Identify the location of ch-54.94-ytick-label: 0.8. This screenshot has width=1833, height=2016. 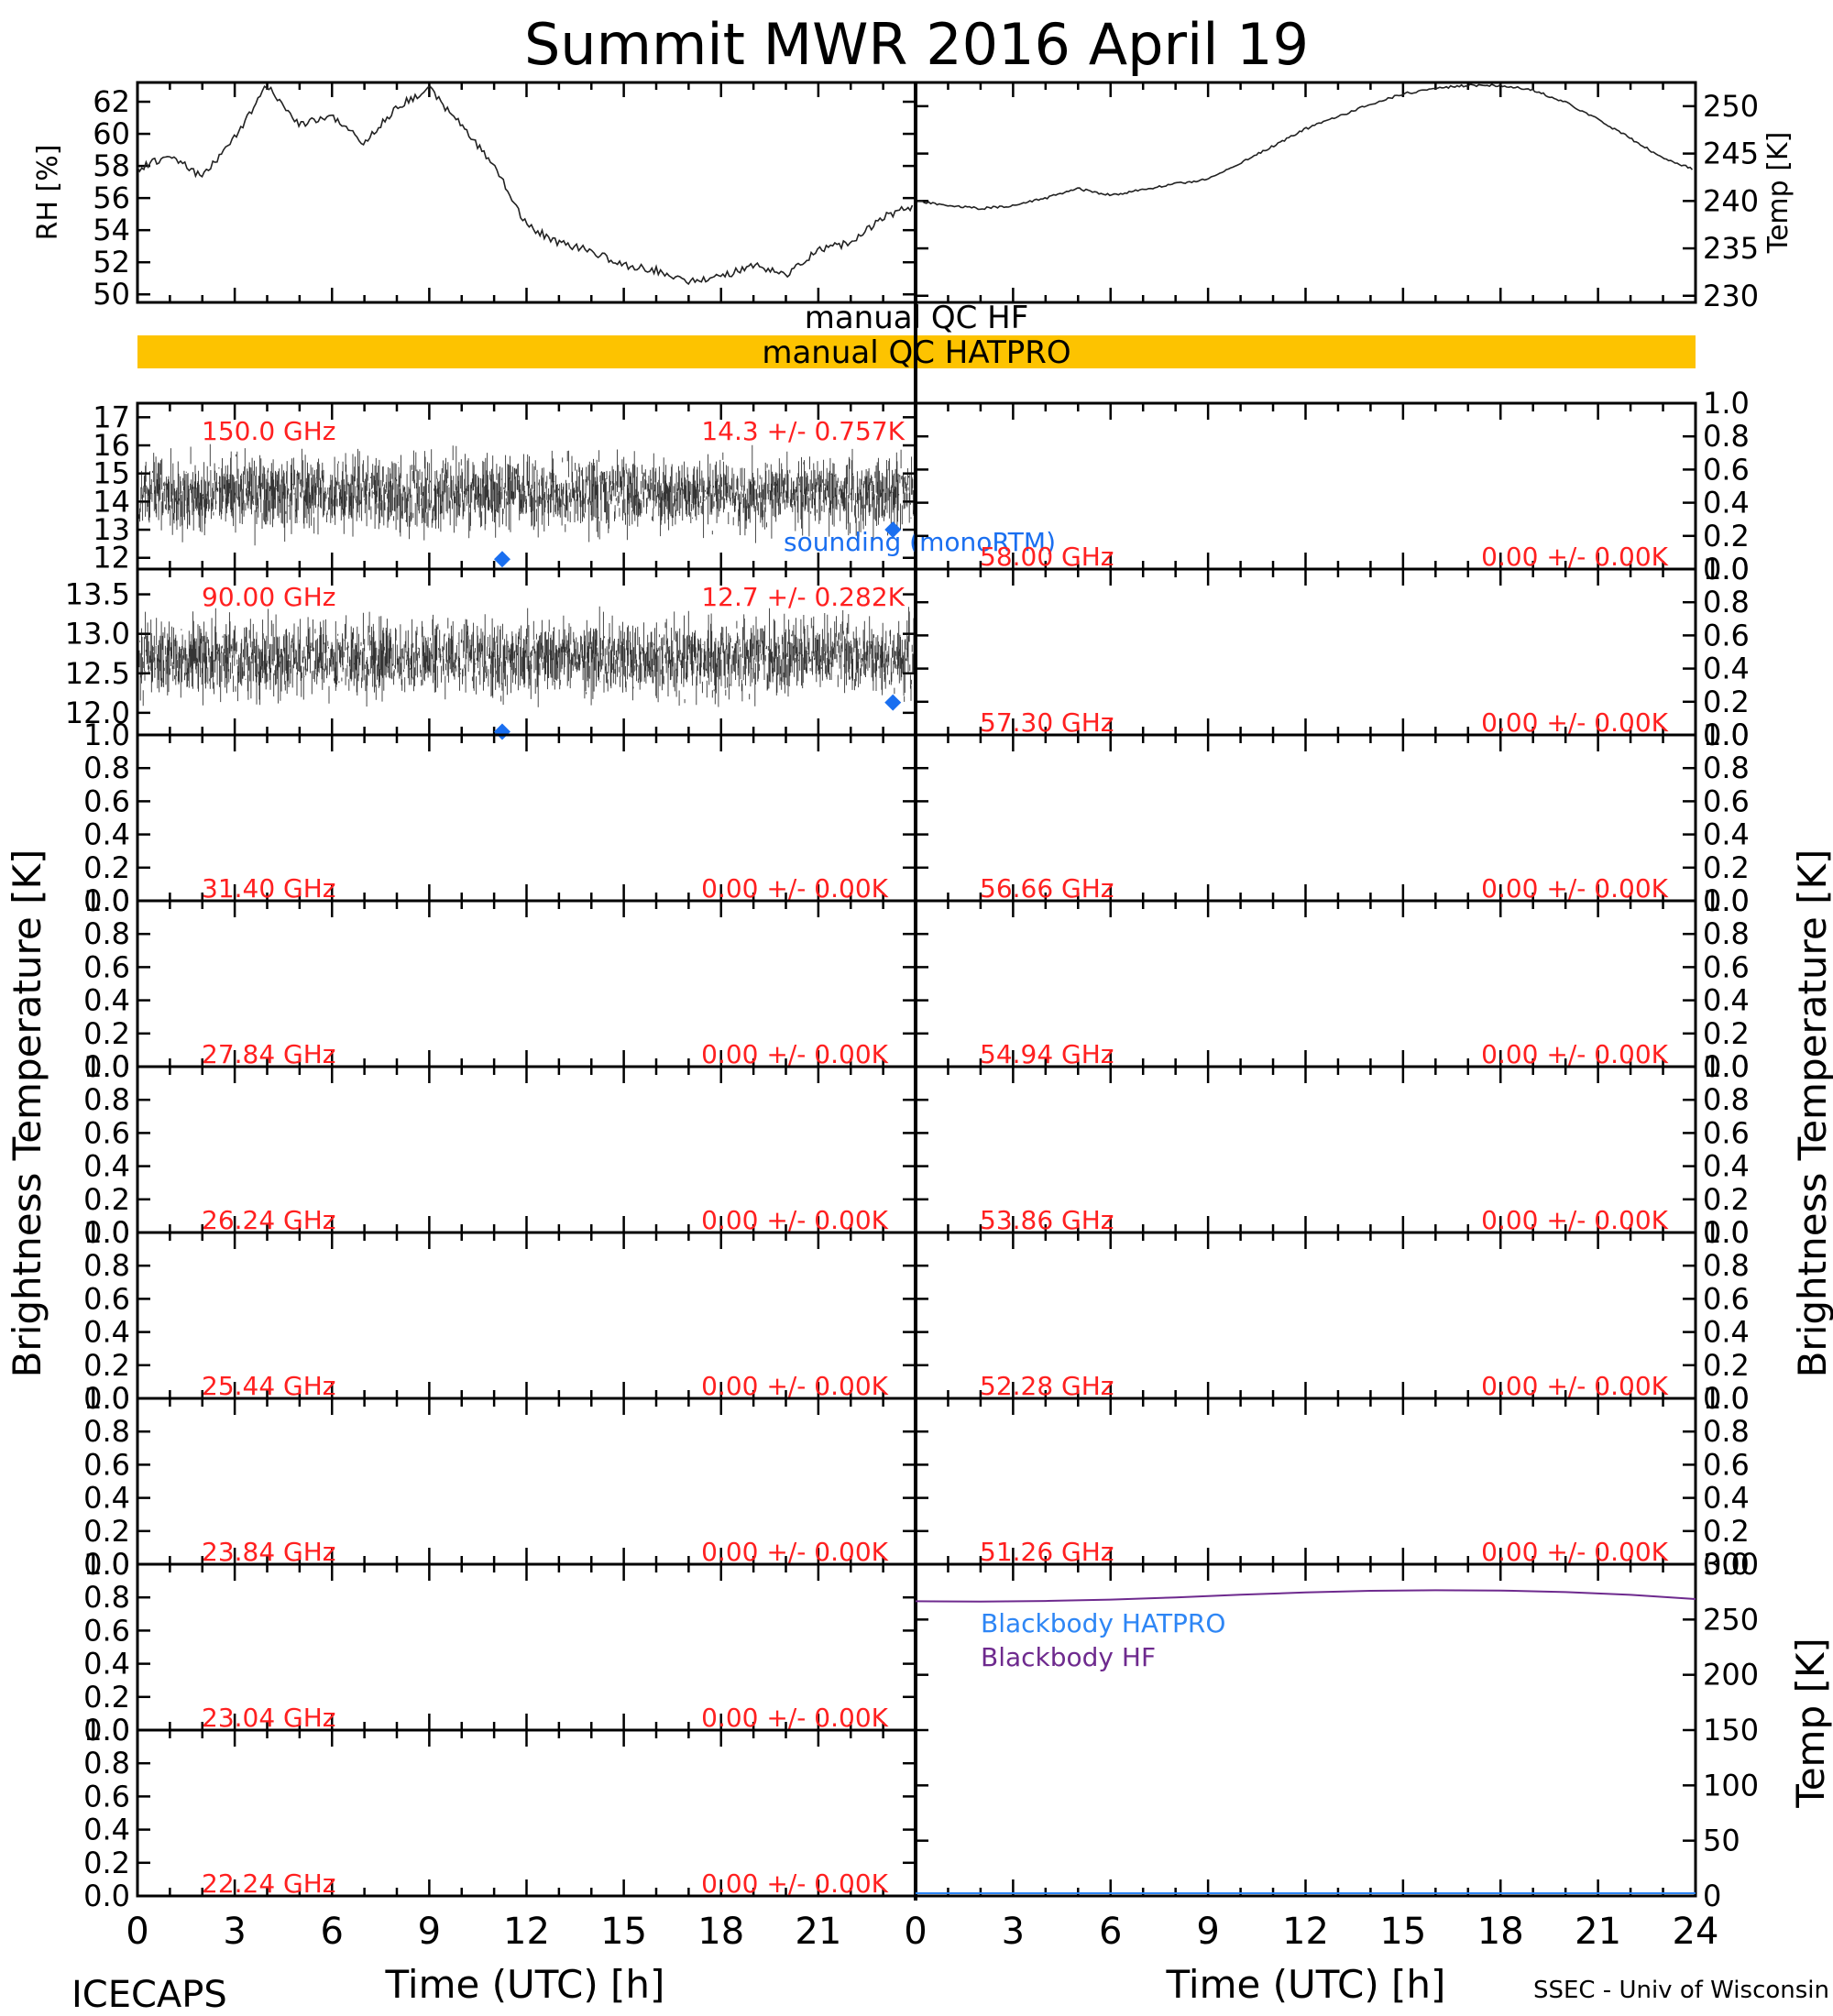
(1726, 933).